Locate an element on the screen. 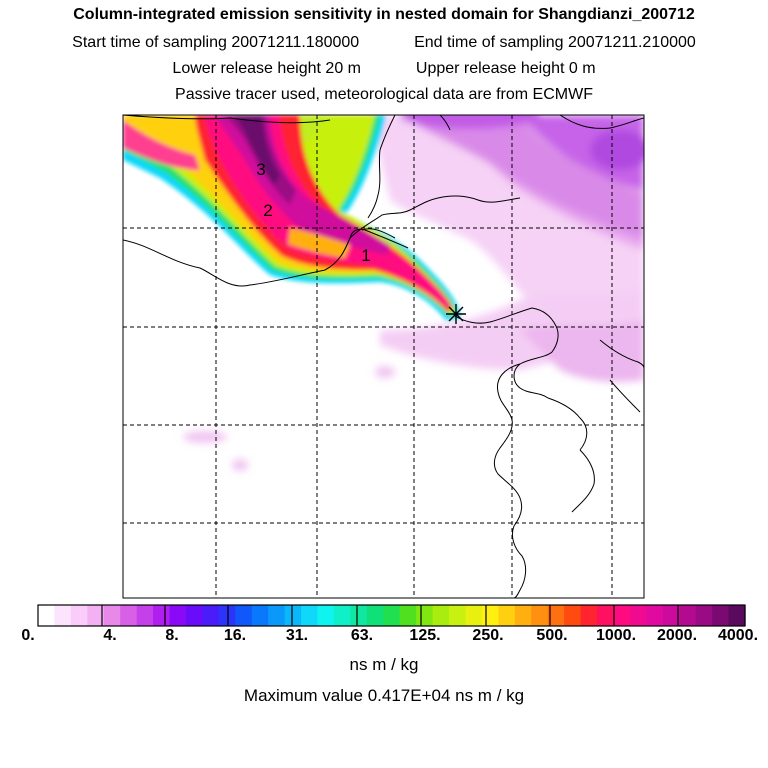 This screenshot has width=768, height=768. colorbar-label: 16. is located at coordinates (235, 635).